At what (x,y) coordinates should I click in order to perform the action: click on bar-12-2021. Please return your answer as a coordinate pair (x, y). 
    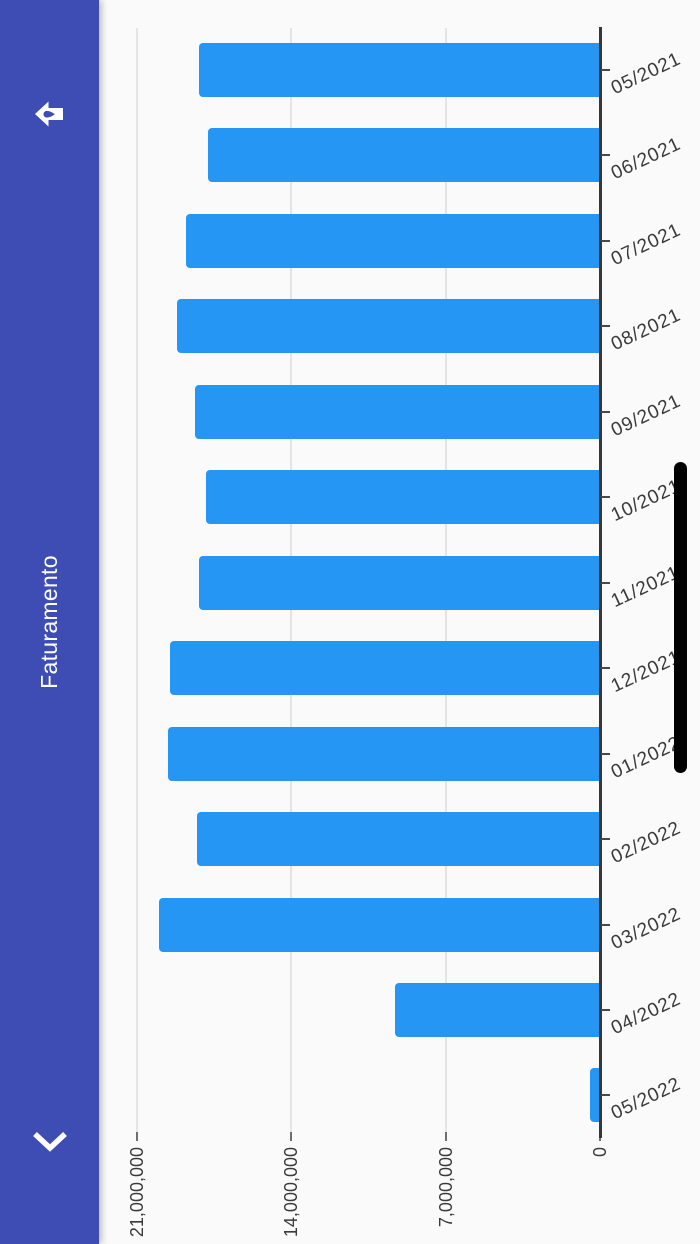
    Looking at the image, I should click on (385, 668).